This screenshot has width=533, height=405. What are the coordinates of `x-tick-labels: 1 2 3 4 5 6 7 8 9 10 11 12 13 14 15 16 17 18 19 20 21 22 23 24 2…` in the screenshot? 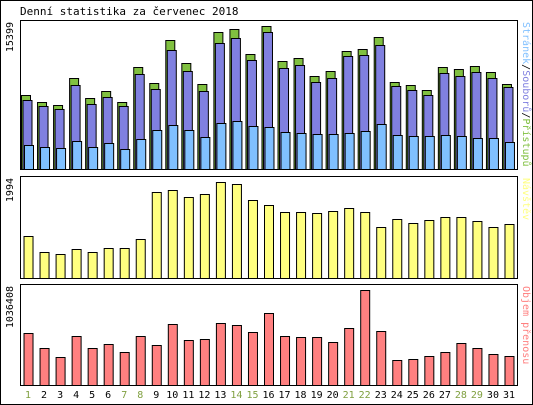 It's located at (270, 395).